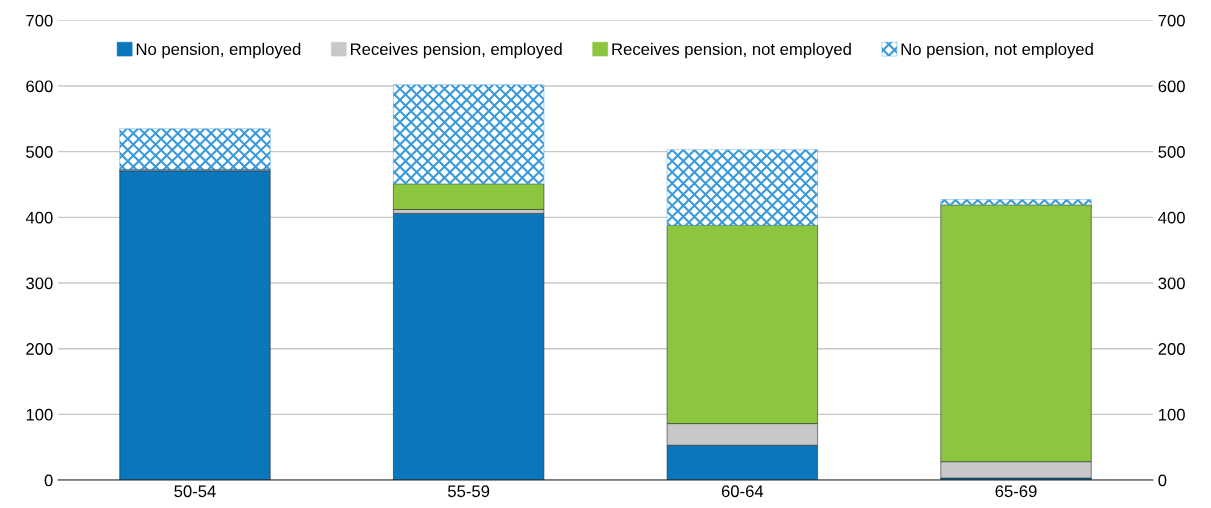 The height and width of the screenshot is (508, 1211). What do you see at coordinates (39, 217) in the screenshot?
I see `y-tick-label: 400` at bounding box center [39, 217].